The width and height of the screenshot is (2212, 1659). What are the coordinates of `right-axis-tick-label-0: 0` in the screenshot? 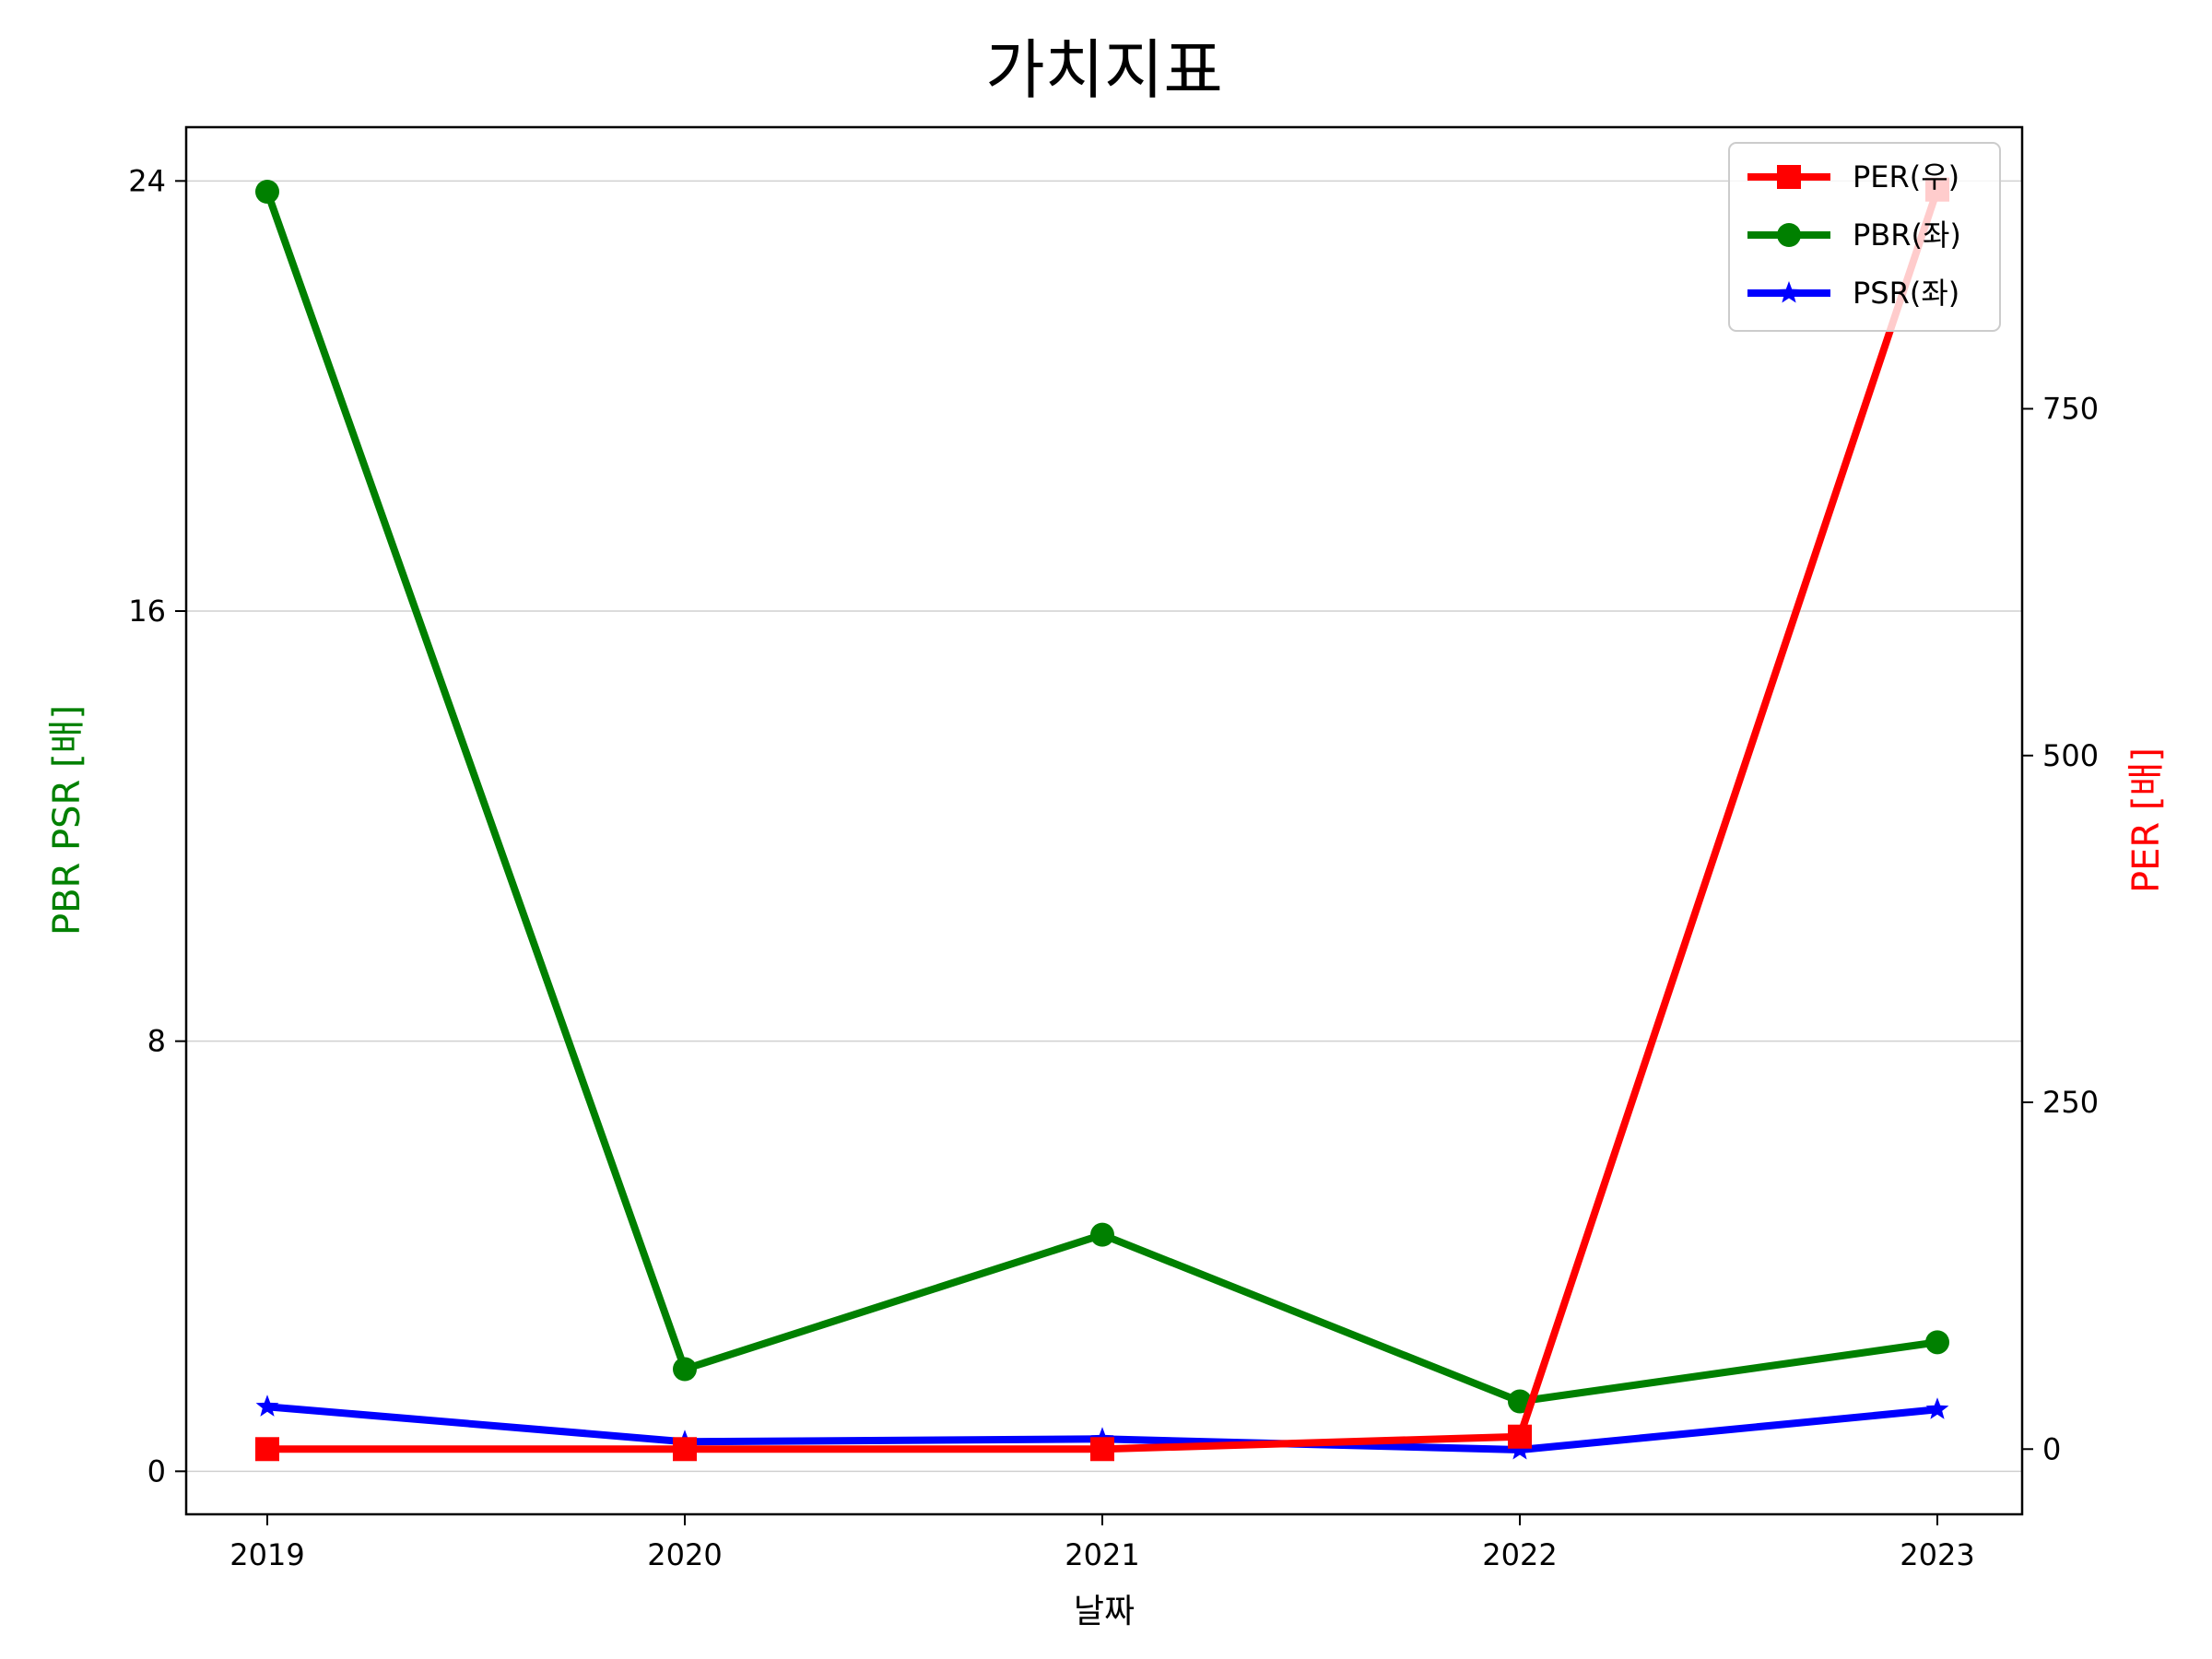 It's located at (2051, 1448).